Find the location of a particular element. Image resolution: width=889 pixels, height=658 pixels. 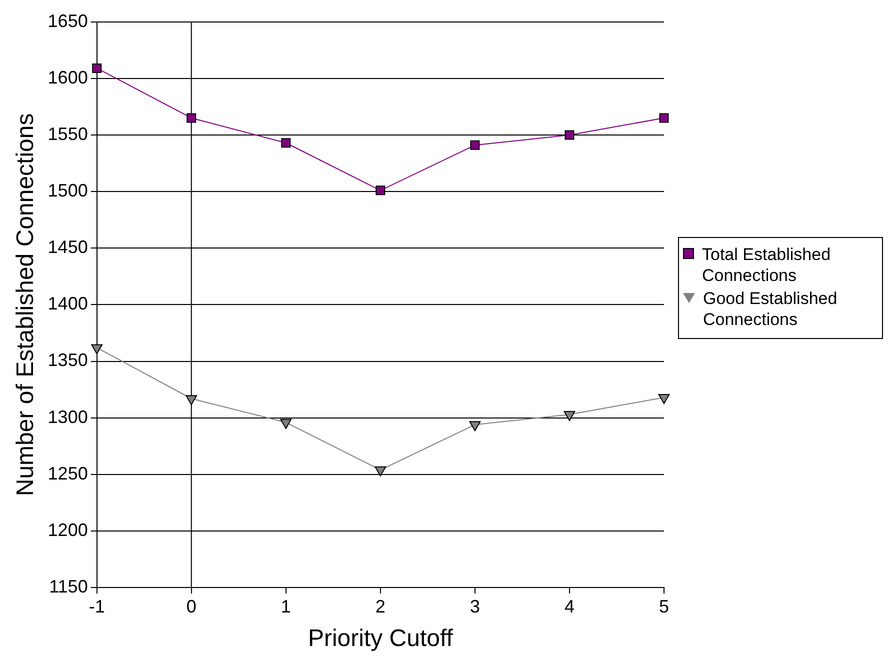

y-tick-label: 1350 is located at coordinates (68, 360).